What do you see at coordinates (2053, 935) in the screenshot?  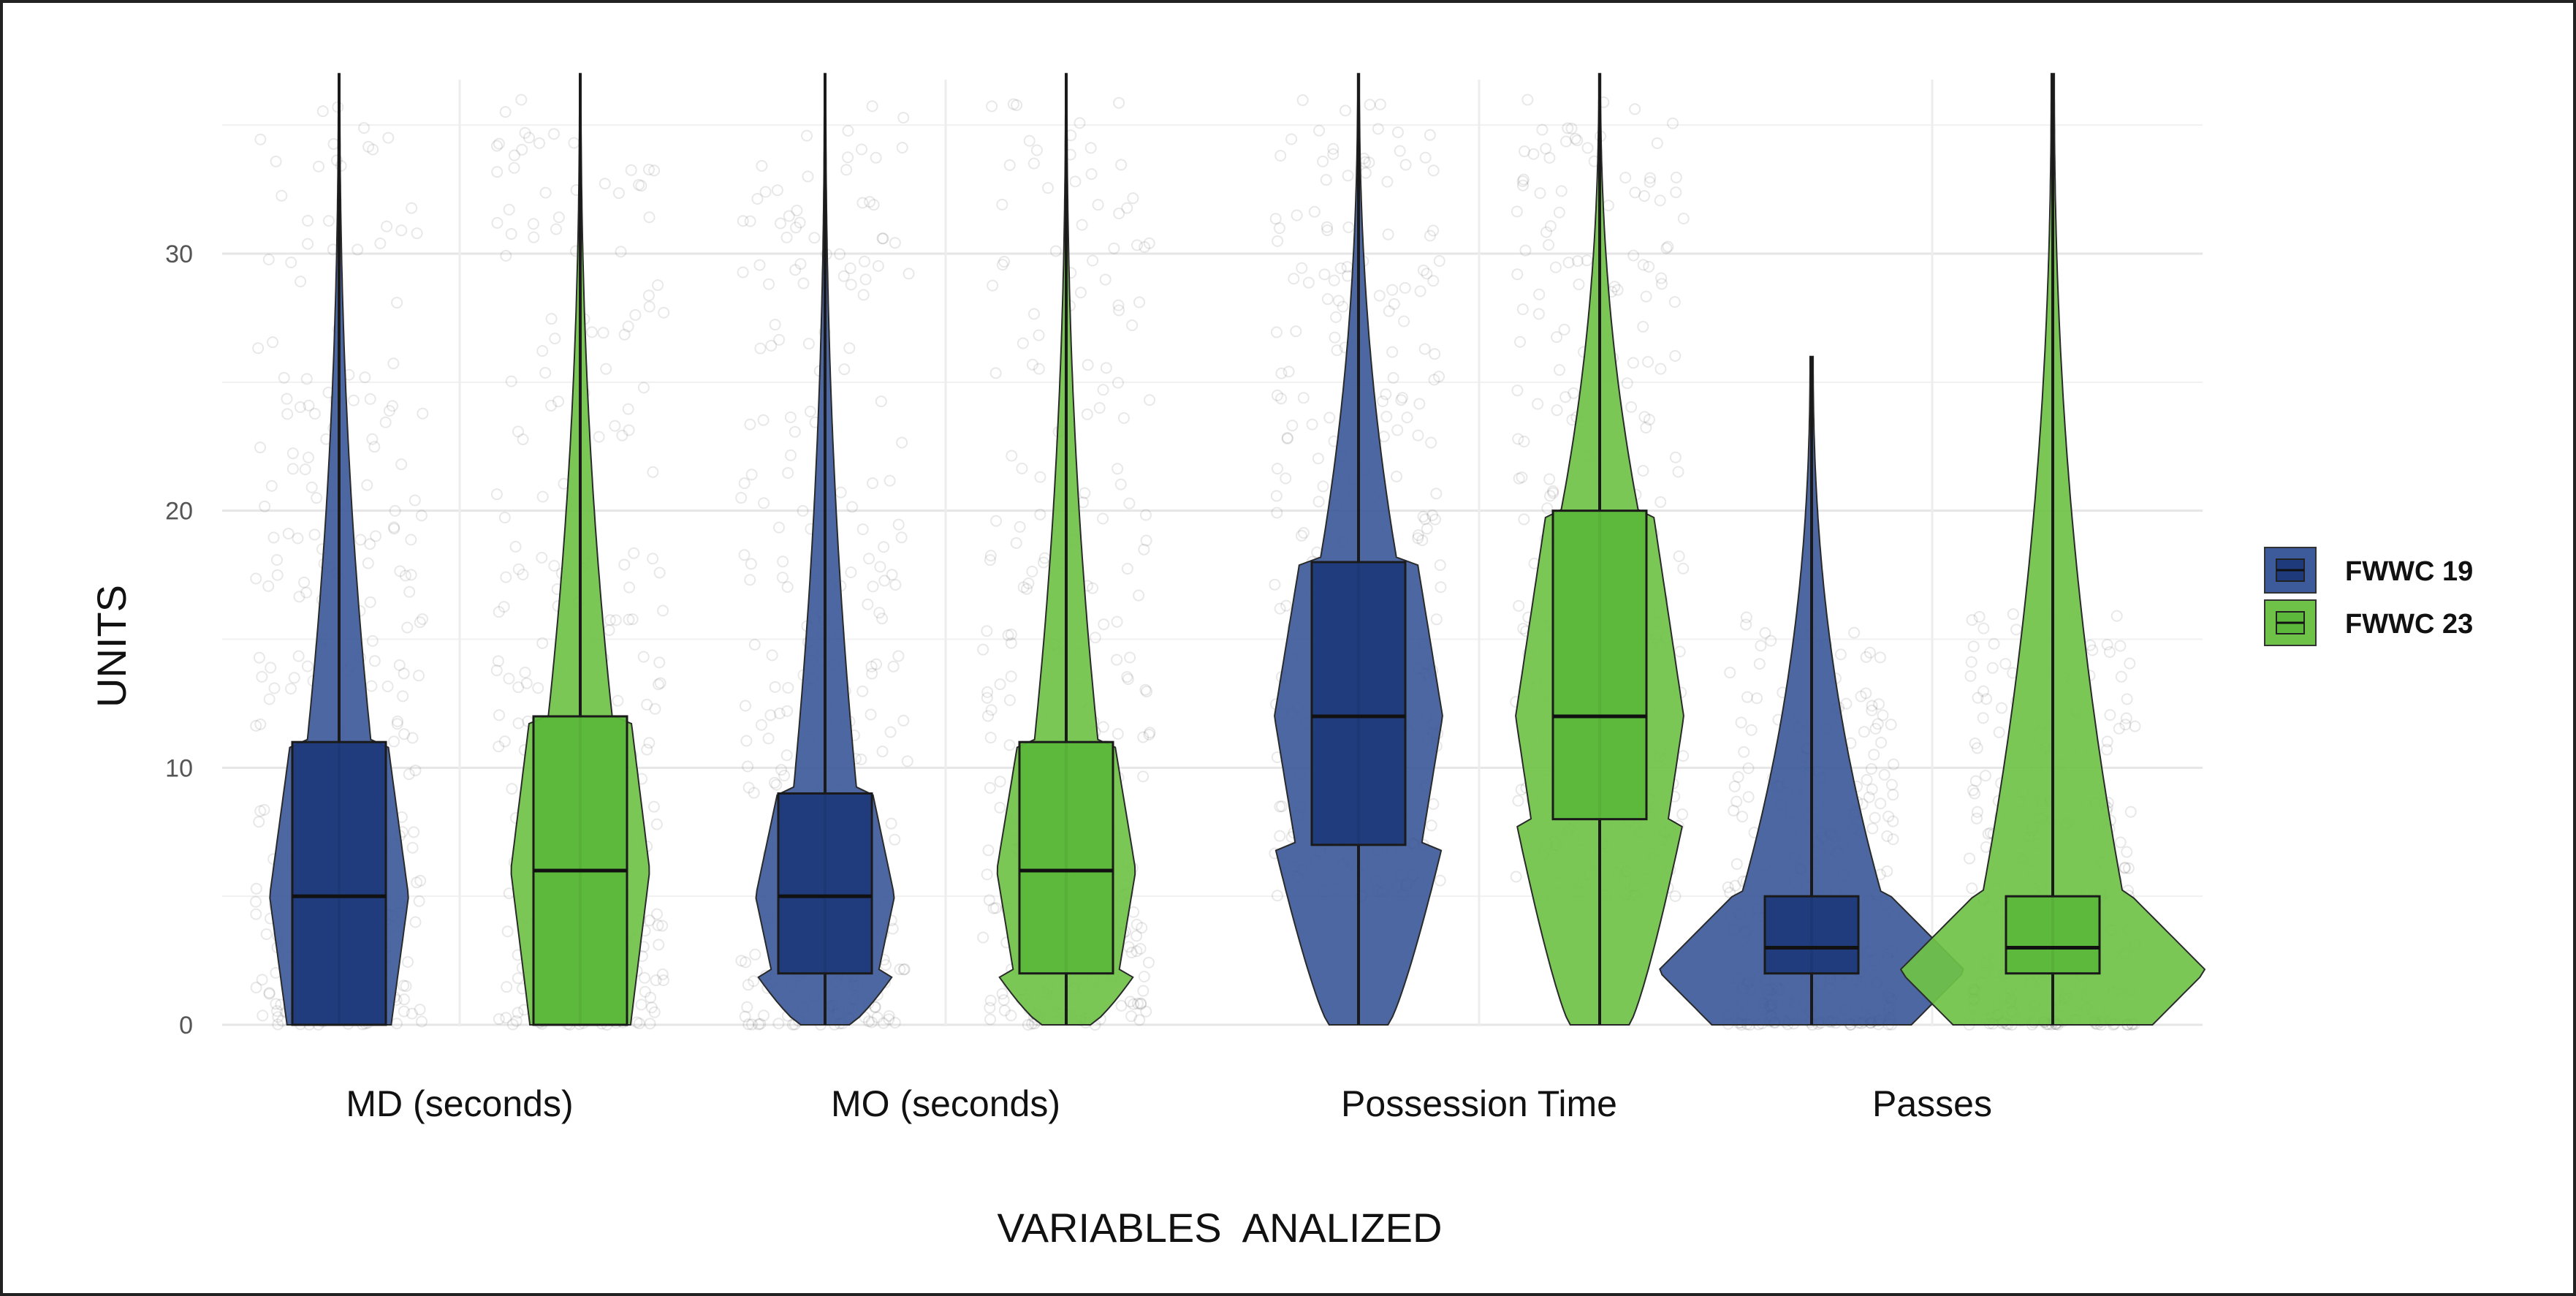 I see `box` at bounding box center [2053, 935].